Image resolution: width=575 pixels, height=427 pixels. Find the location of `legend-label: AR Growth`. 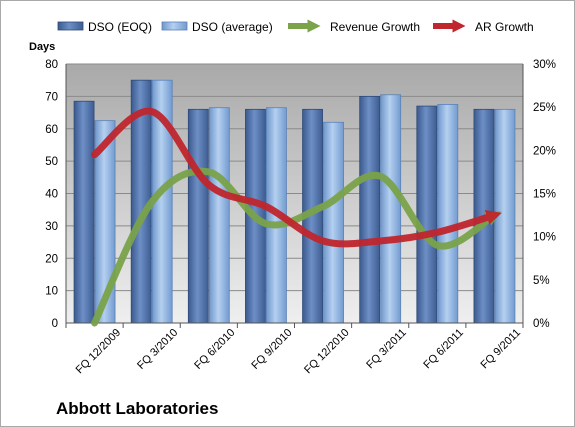

legend-label: AR Growth is located at coordinates (504, 27).